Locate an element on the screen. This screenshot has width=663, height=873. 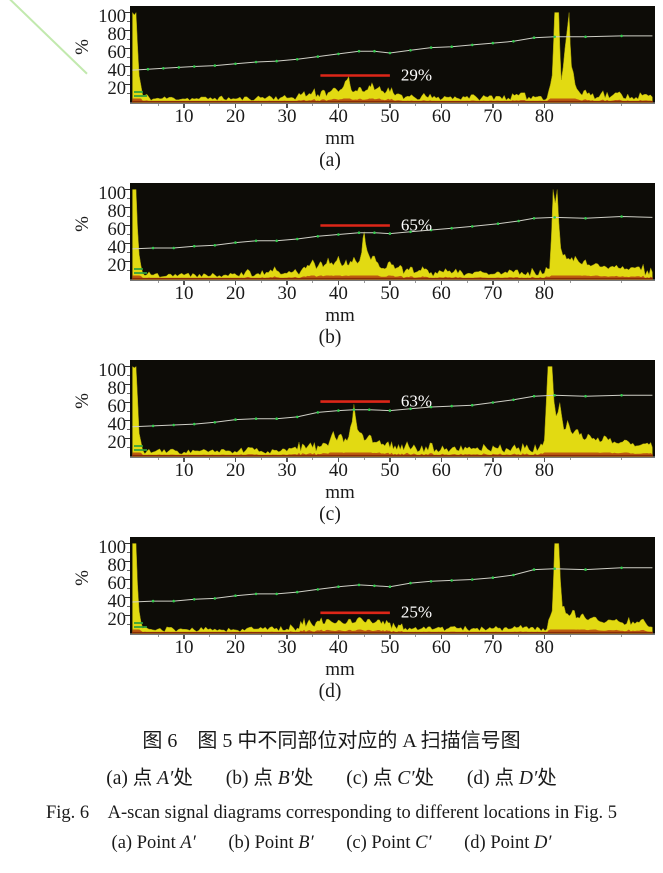
measurement-label: 65% is located at coordinates (416, 224).